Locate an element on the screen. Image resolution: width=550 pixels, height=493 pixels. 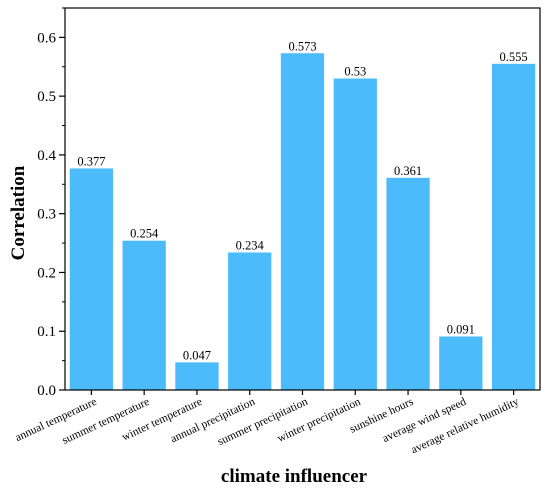
data-label-7: 0.361 is located at coordinates (408, 171).